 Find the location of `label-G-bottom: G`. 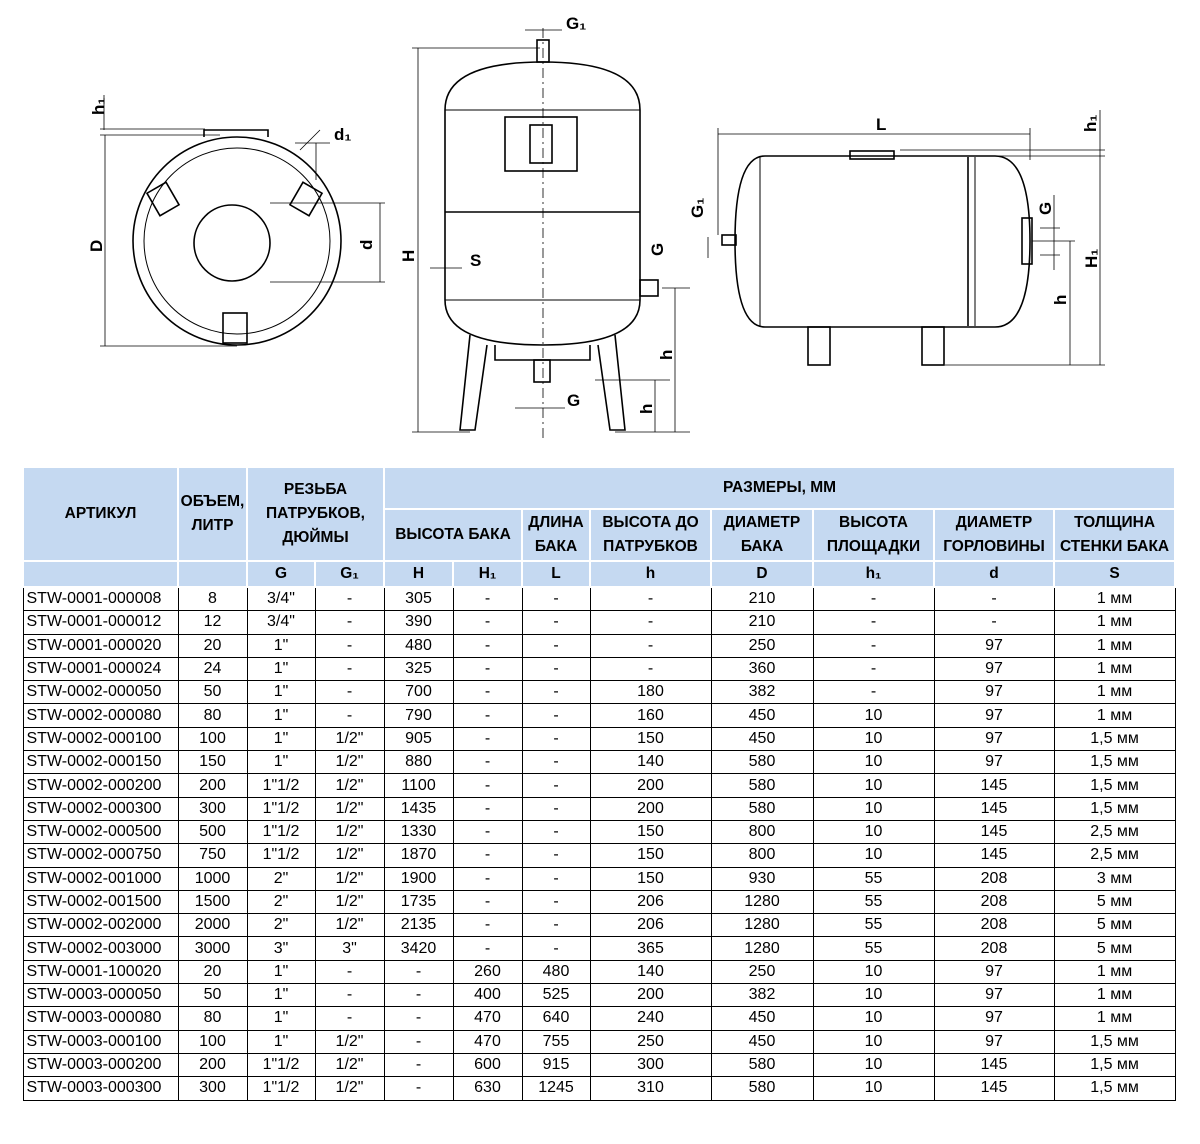

label-G-bottom: G is located at coordinates (573, 400).